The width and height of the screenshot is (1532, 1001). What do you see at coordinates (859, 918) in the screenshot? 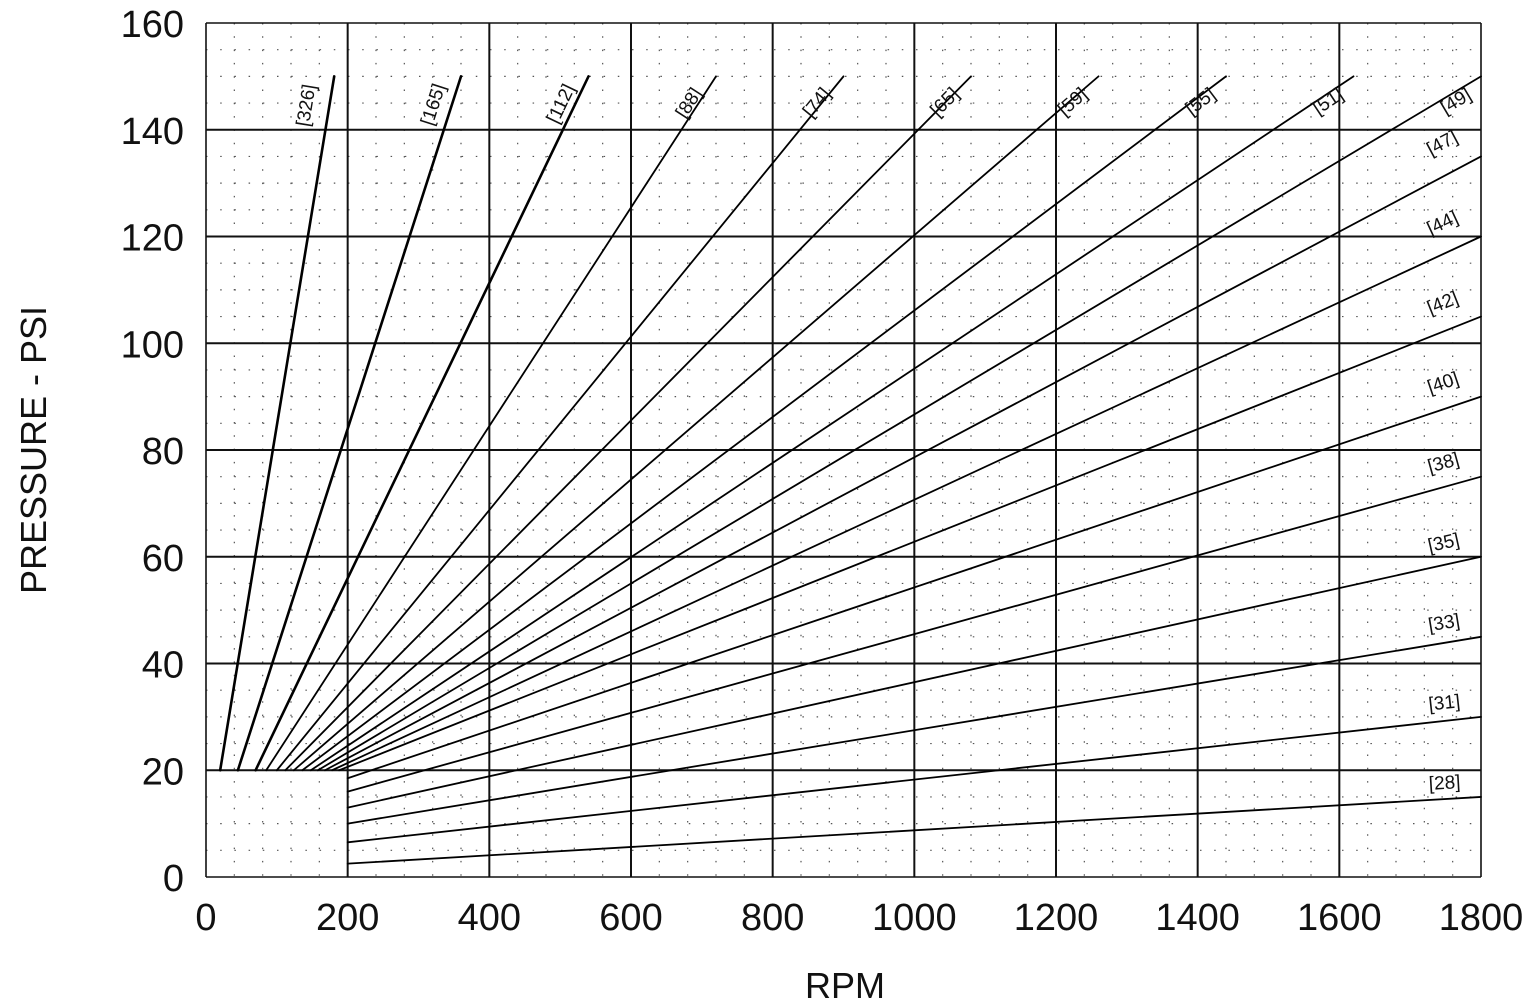
I see `x-axis-ticks: 0 200 400 600 800 1000 1200 1400 1600 1800` at bounding box center [859, 918].